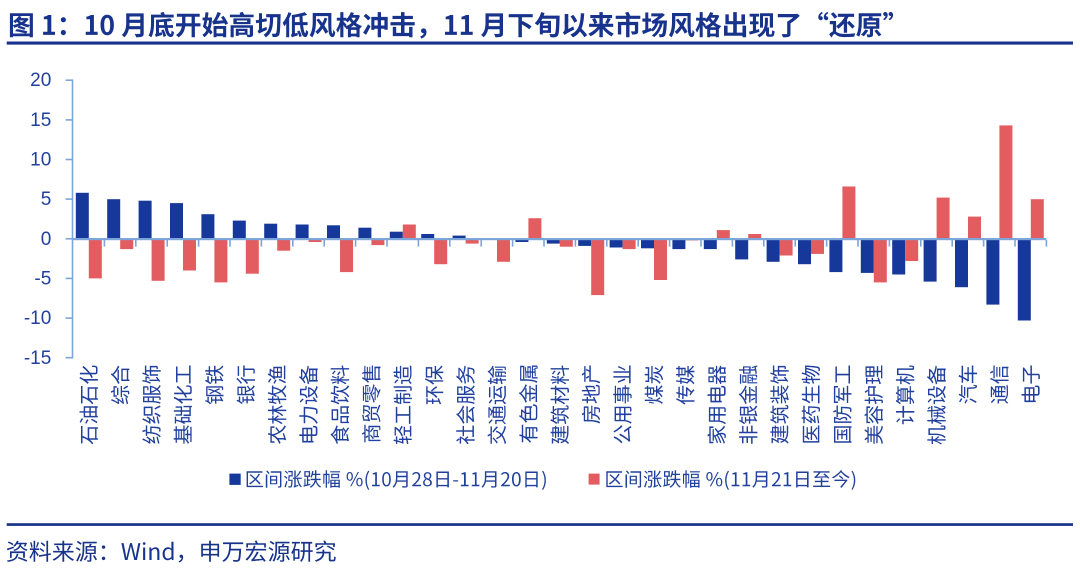 Image resolution: width=1080 pixels, height=578 pixels. I want to click on svg-text: 10, so click(40, 160).